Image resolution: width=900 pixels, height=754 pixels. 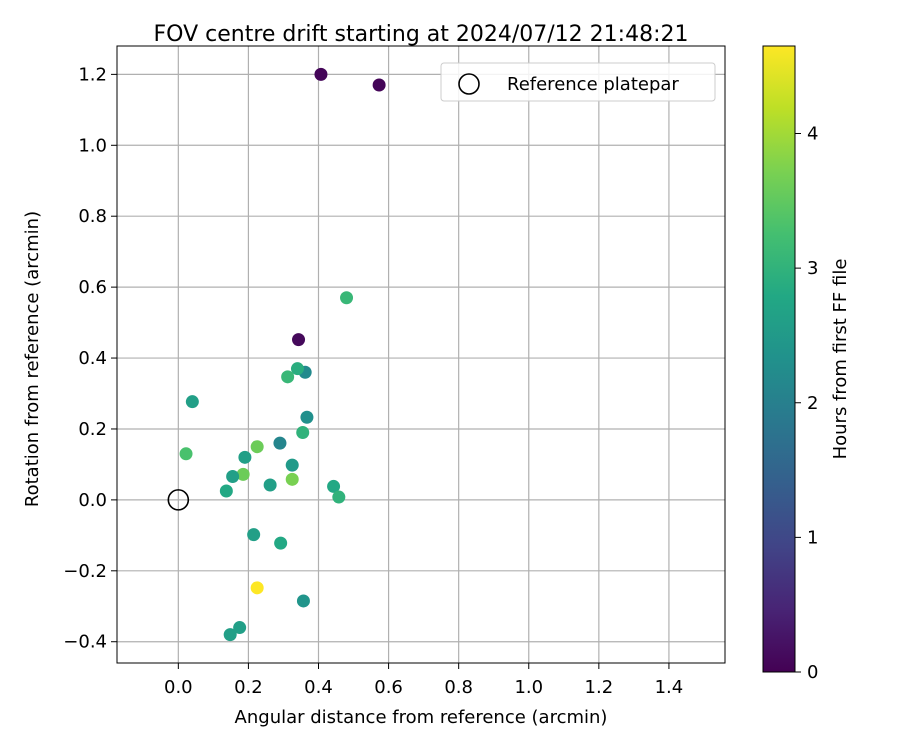 What do you see at coordinates (92, 500) in the screenshot?
I see `y-tick-label: 0.0` at bounding box center [92, 500].